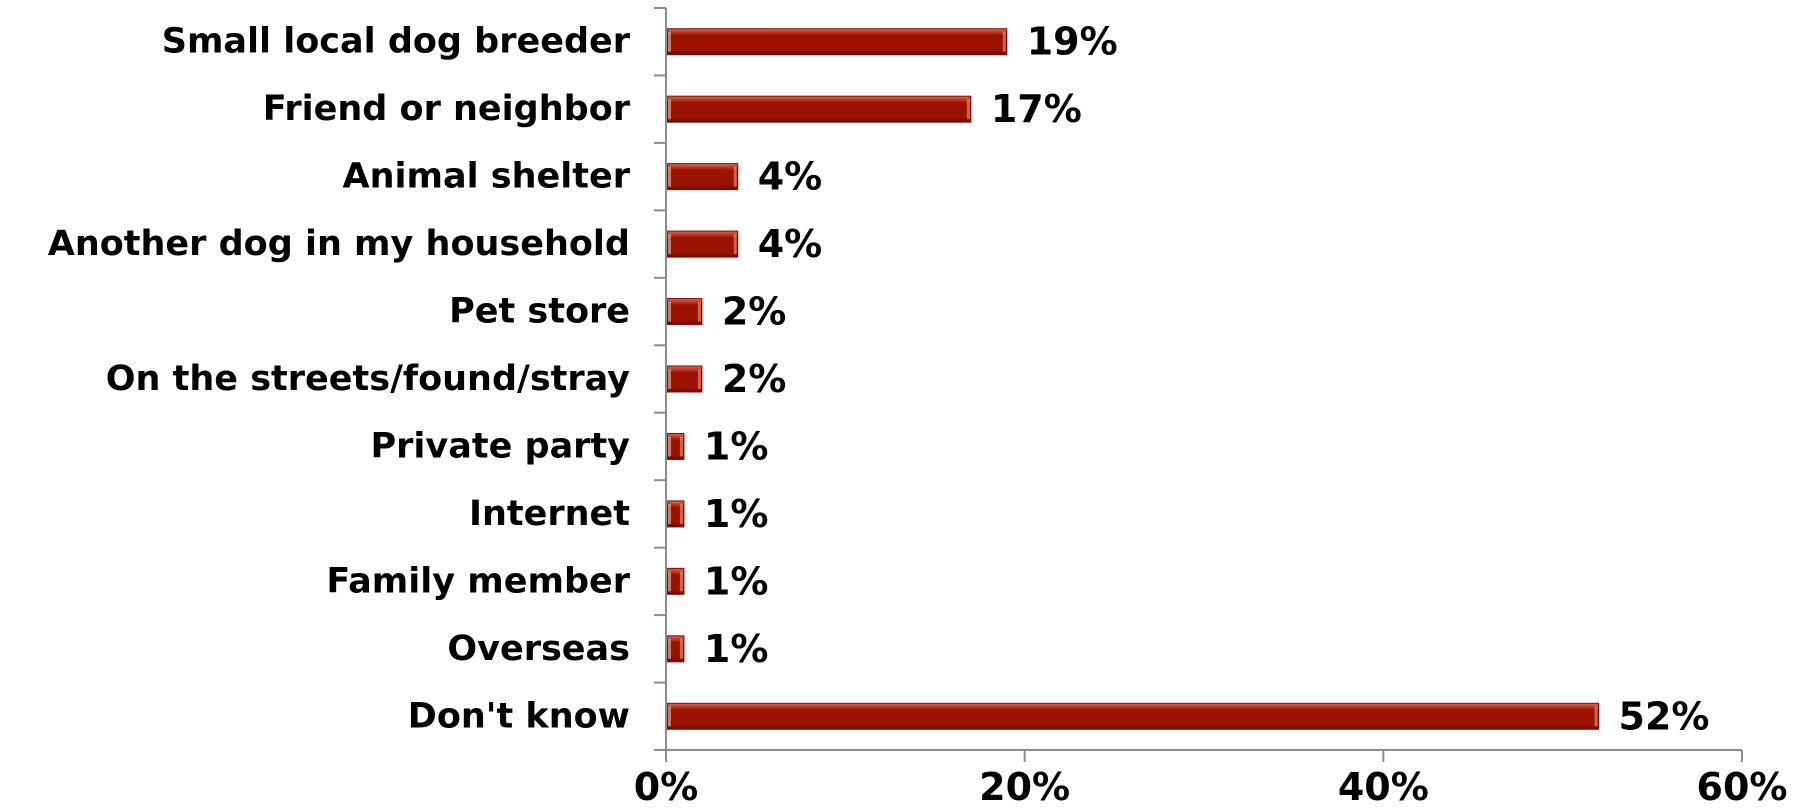 The height and width of the screenshot is (812, 1804). I want to click on x-tick-label: 40%, so click(1383, 787).